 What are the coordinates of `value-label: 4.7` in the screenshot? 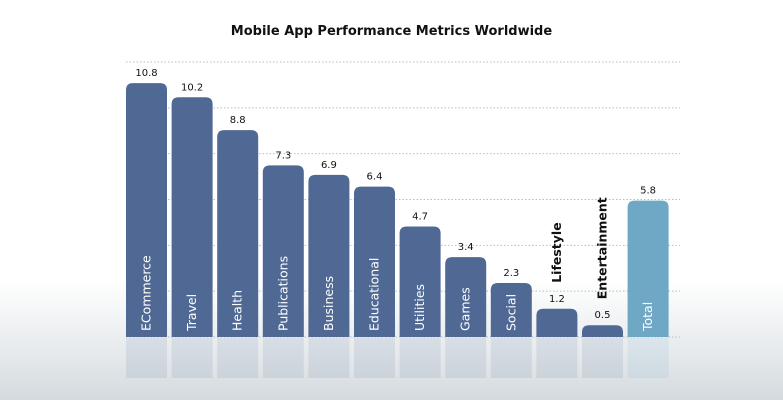 It's located at (420, 217).